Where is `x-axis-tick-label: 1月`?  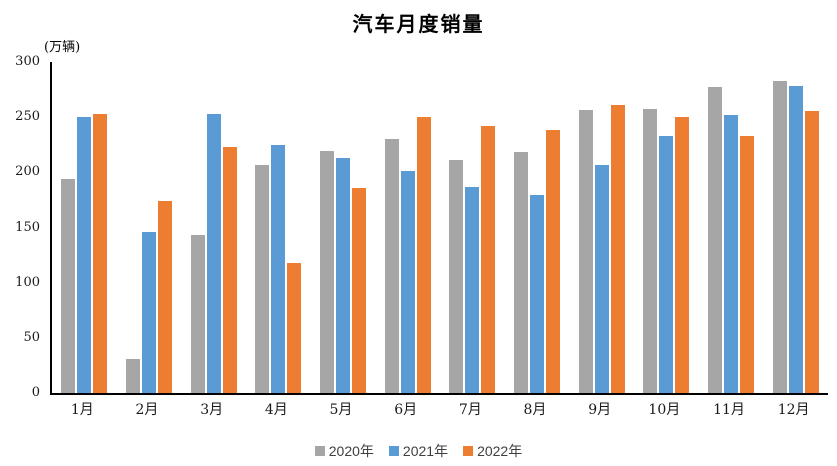
x-axis-tick-label: 1月 is located at coordinates (82, 410).